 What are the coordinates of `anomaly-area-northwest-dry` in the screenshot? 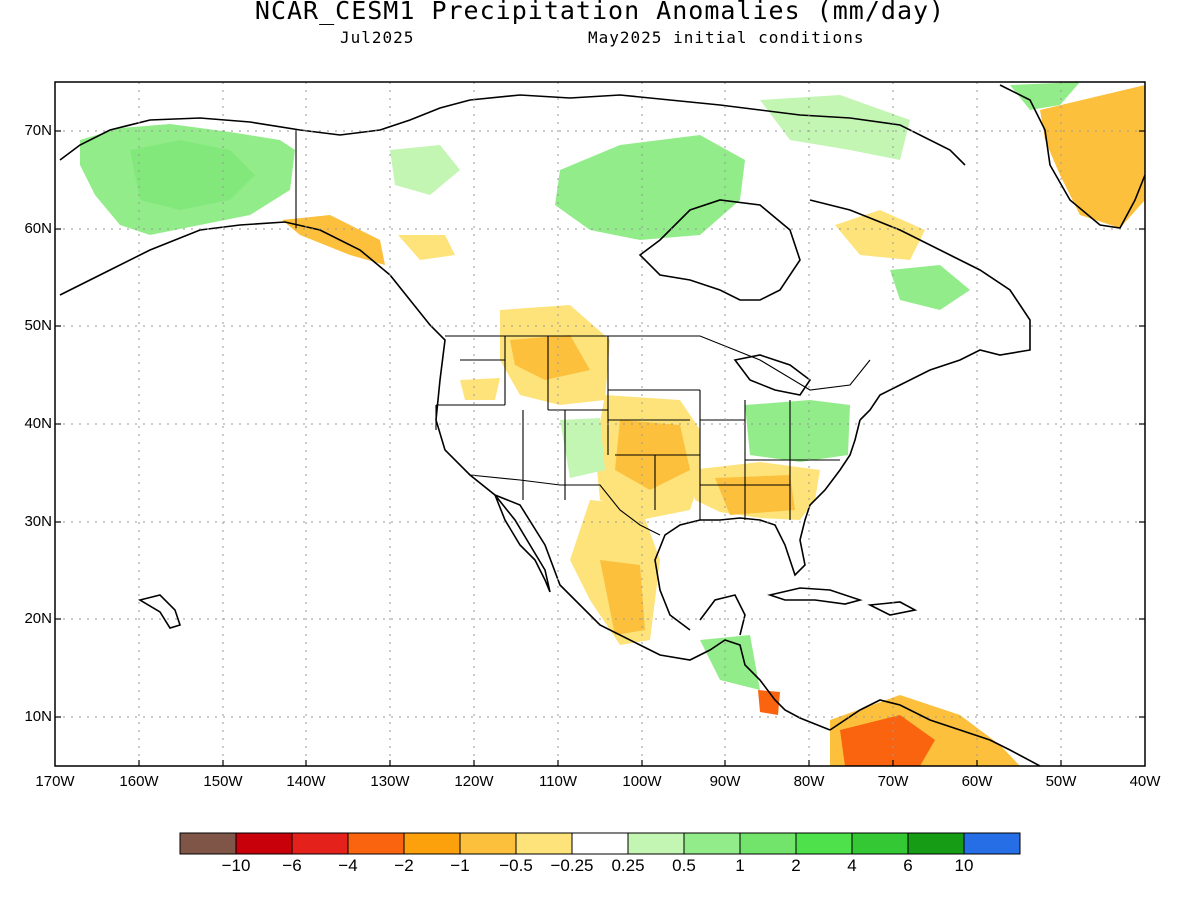 It's located at (480, 389).